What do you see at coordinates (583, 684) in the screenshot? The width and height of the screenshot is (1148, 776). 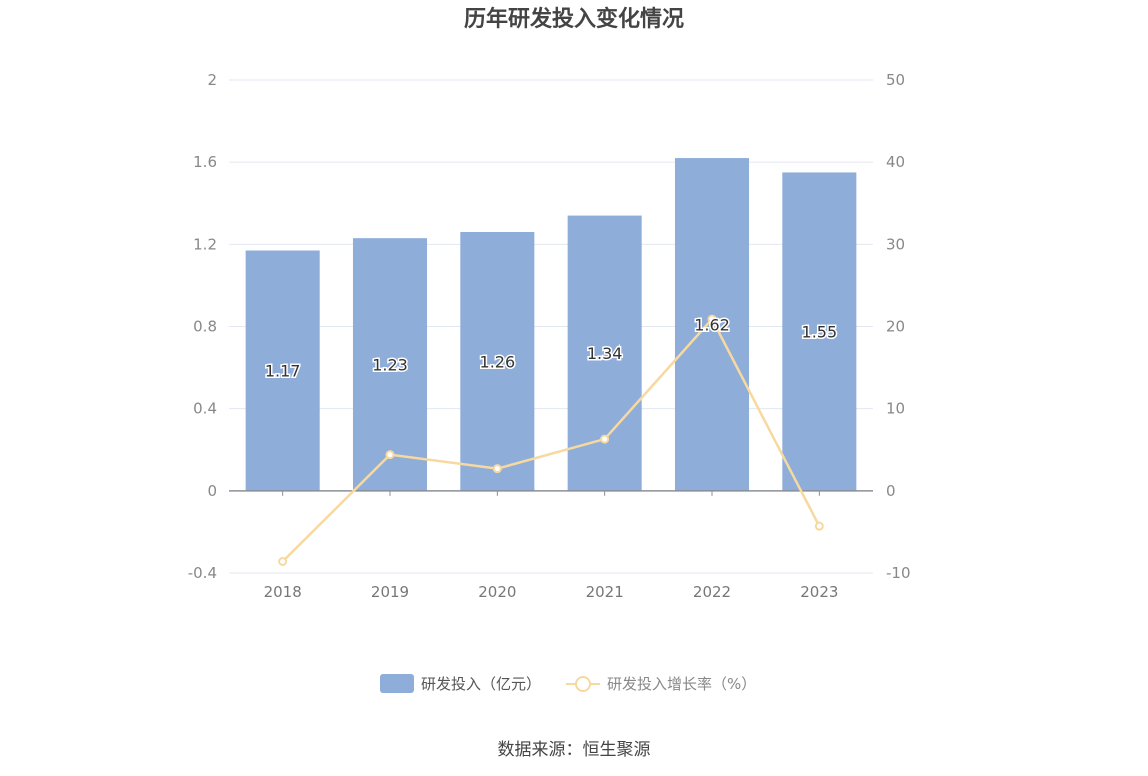 I see `legend-line-marker` at bounding box center [583, 684].